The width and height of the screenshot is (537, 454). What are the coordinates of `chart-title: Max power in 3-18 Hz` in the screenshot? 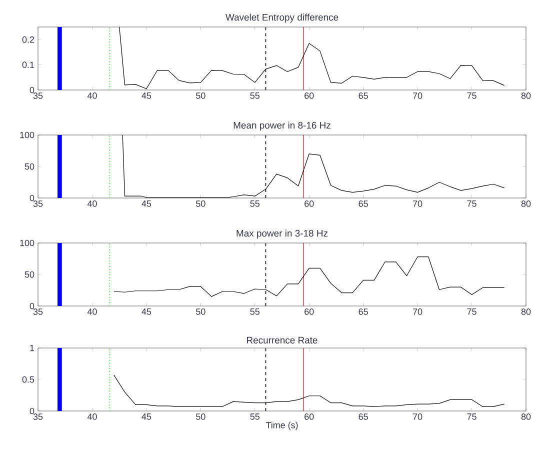 It's located at (282, 234).